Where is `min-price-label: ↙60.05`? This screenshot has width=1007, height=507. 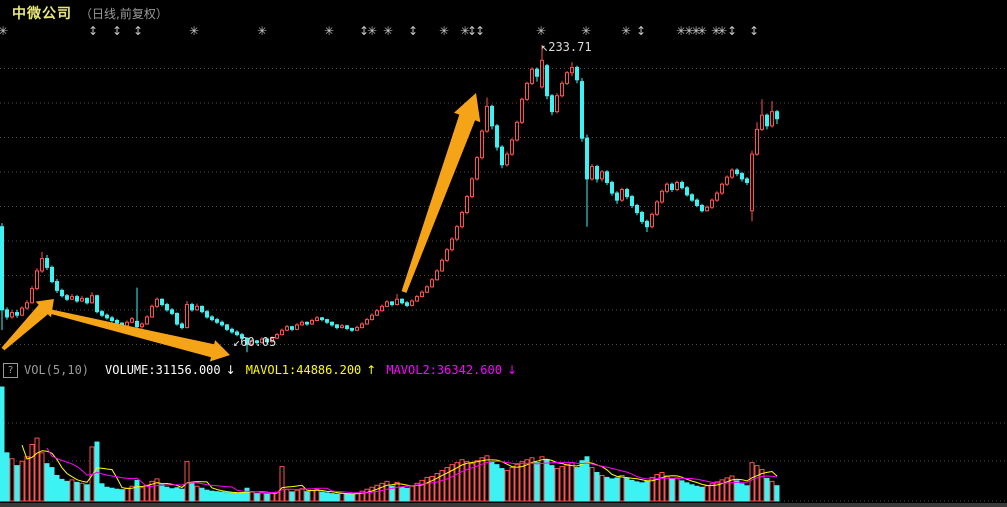
min-price-label: ↙60.05 is located at coordinates (255, 342).